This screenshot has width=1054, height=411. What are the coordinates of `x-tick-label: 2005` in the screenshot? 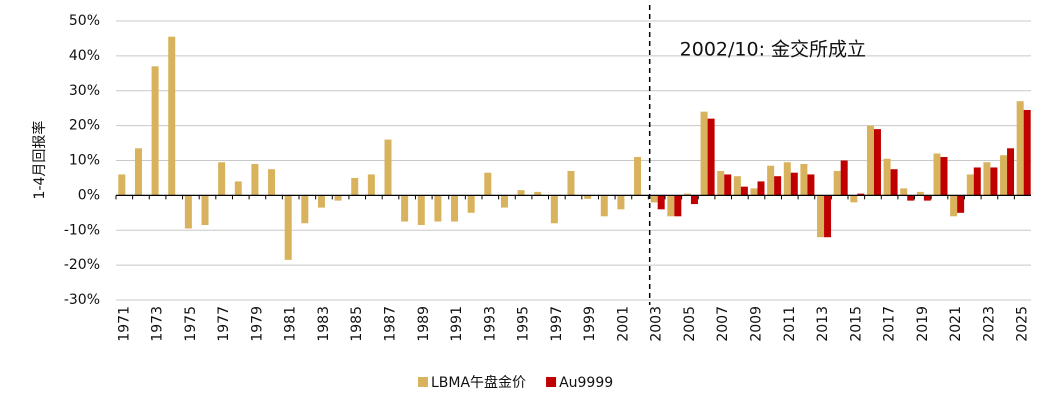 It's located at (690, 324).